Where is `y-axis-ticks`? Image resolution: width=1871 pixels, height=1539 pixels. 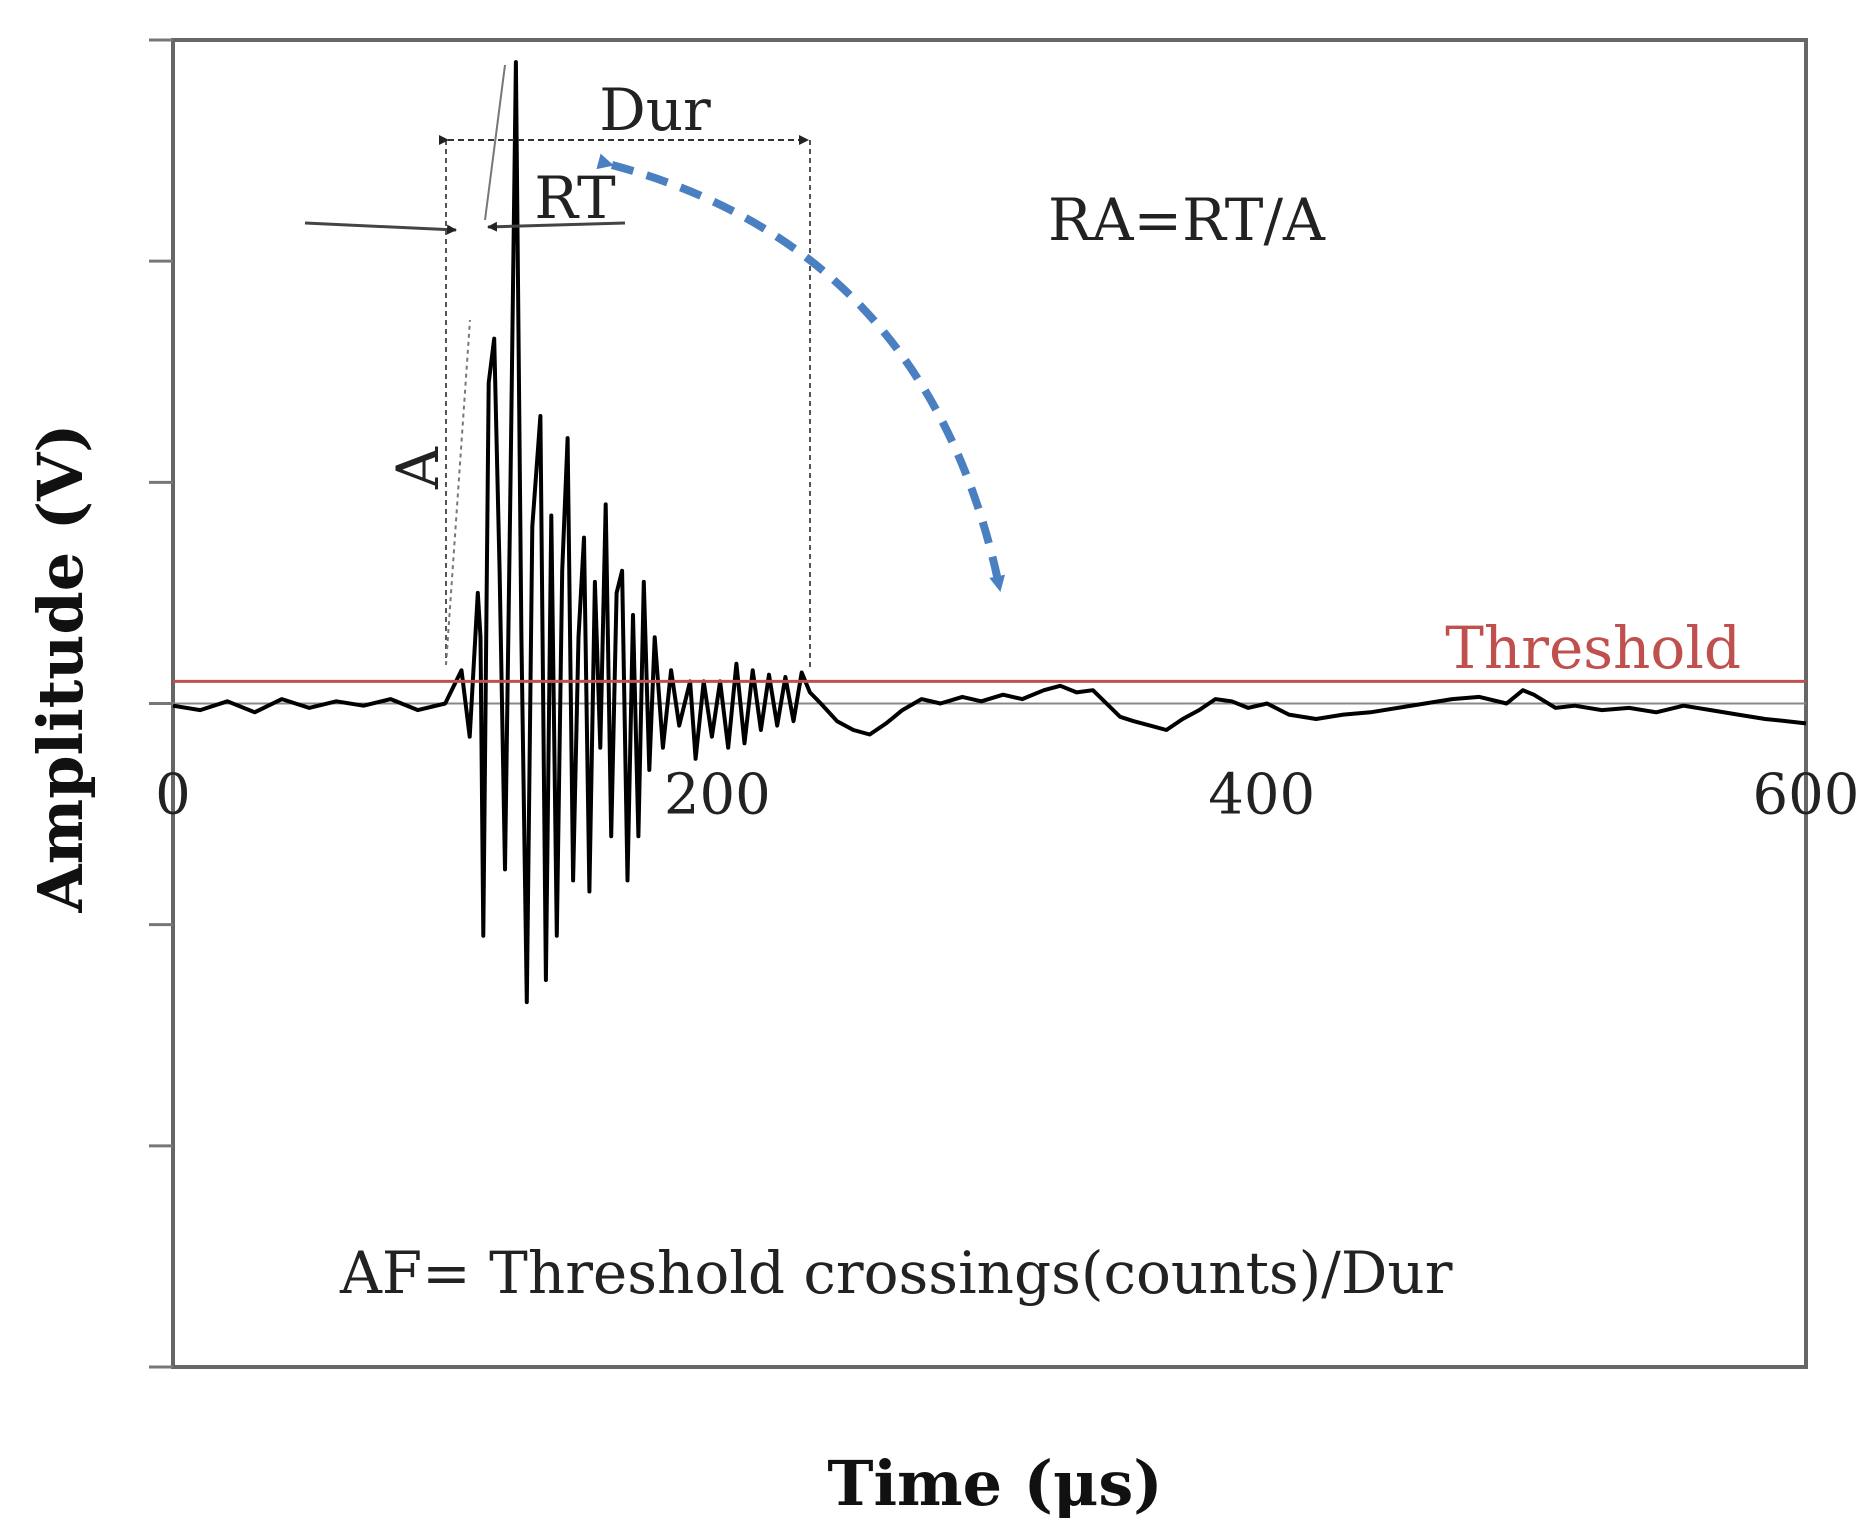
y-axis-ticks is located at coordinates (161, 703).